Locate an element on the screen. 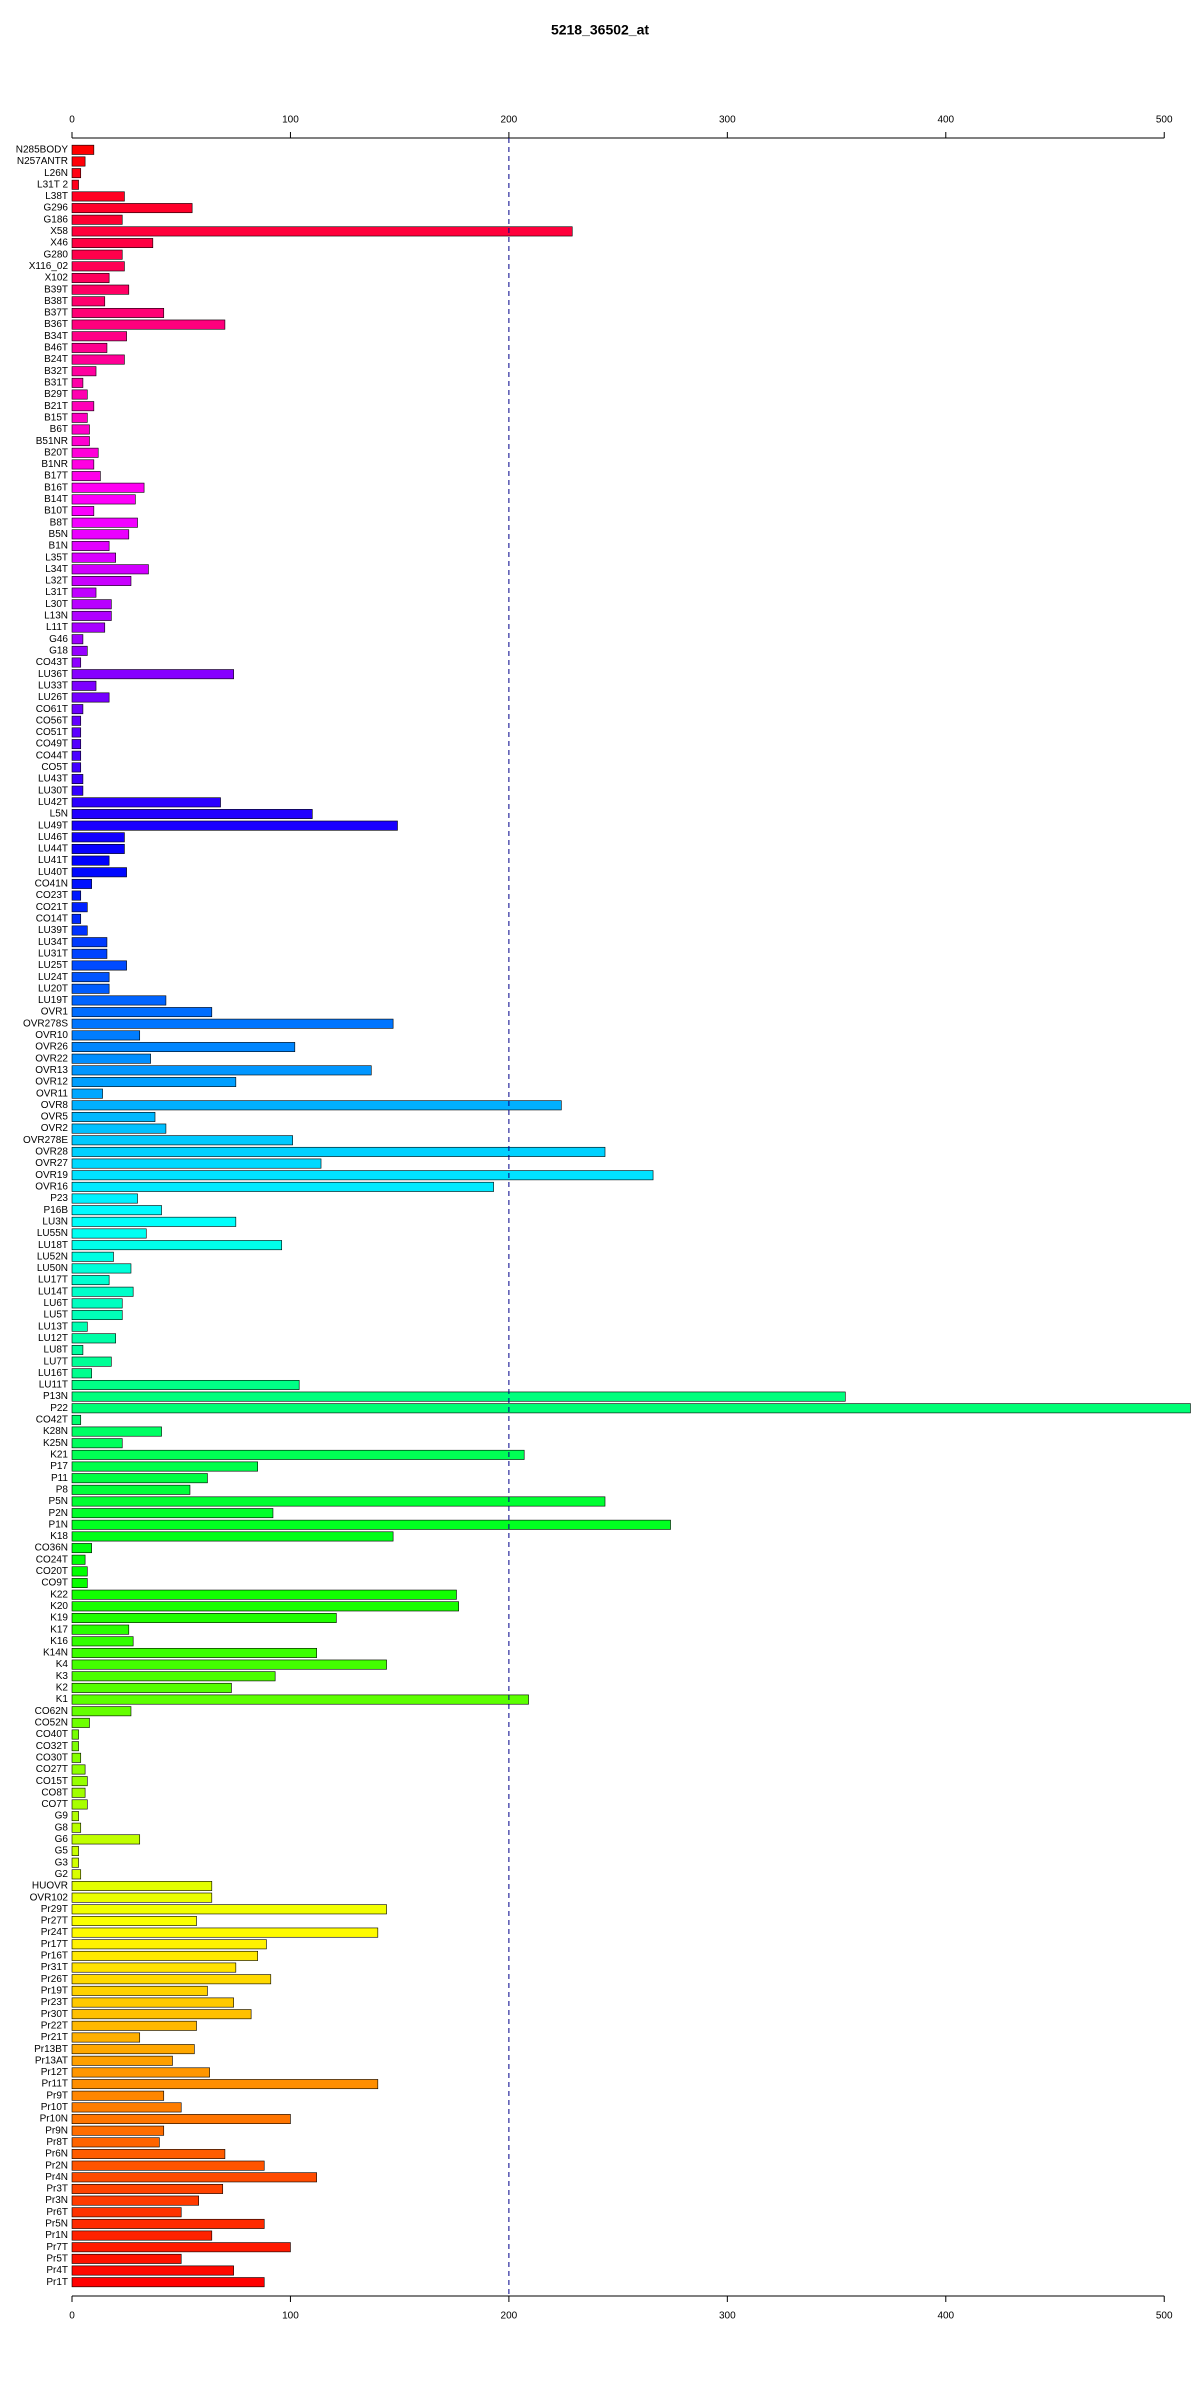  y-tick-label: LU44T is located at coordinates (53, 849).